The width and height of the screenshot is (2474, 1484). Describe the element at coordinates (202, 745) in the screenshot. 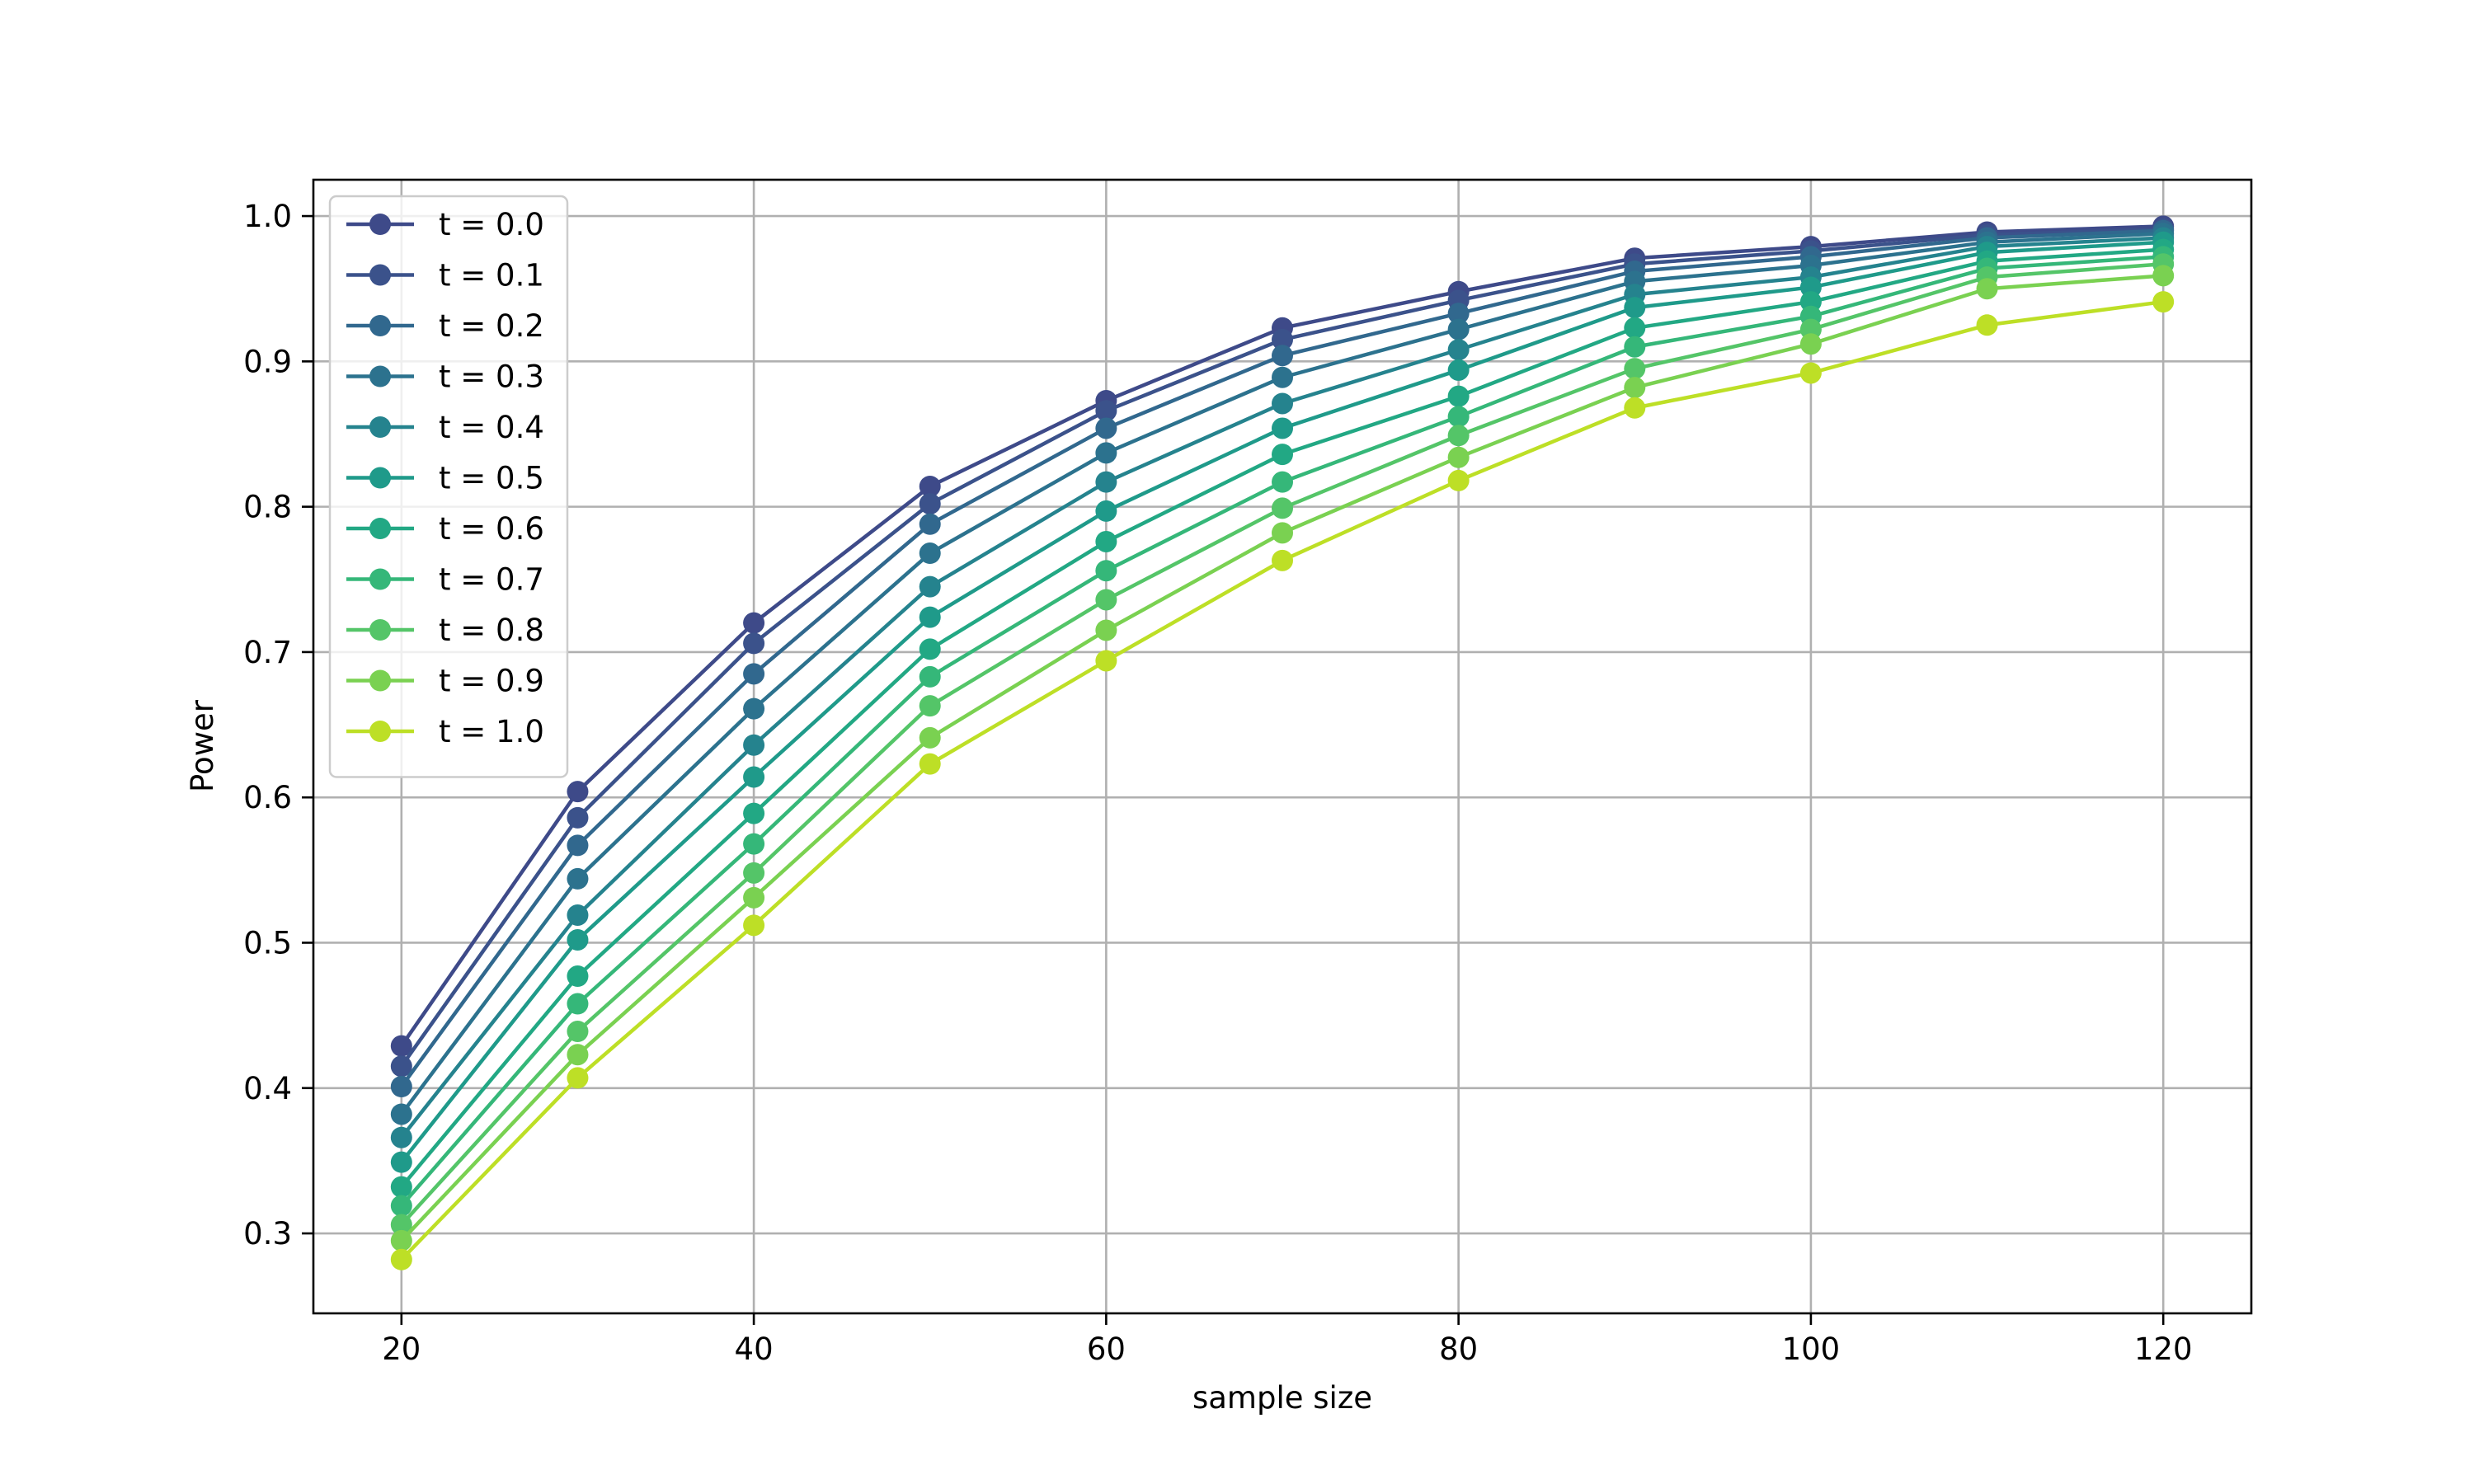

I see `y-axis-label: Power` at that location.